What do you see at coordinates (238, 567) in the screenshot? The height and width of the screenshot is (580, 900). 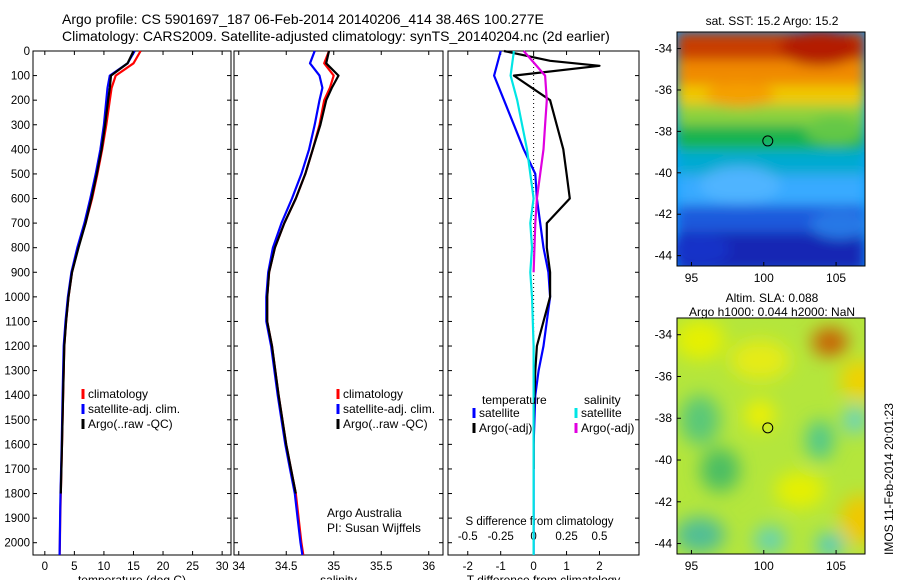 I see `x-tick-label: 34` at bounding box center [238, 567].